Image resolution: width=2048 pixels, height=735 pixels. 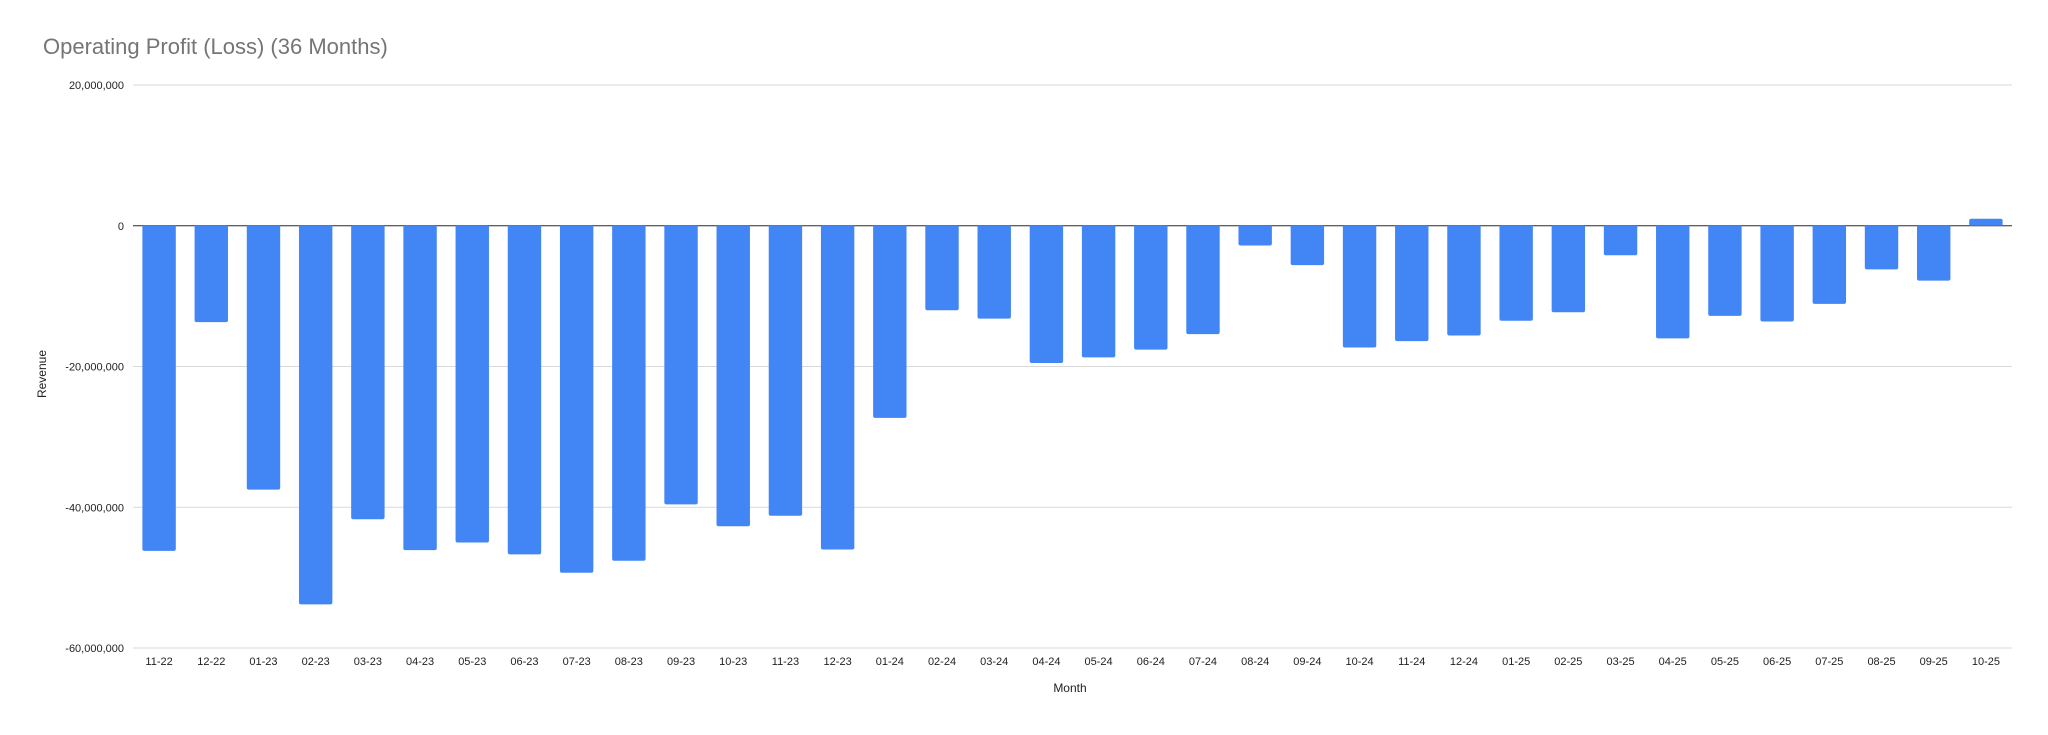 What do you see at coordinates (42, 374) in the screenshot?
I see `y-axis-title: Revenue` at bounding box center [42, 374].